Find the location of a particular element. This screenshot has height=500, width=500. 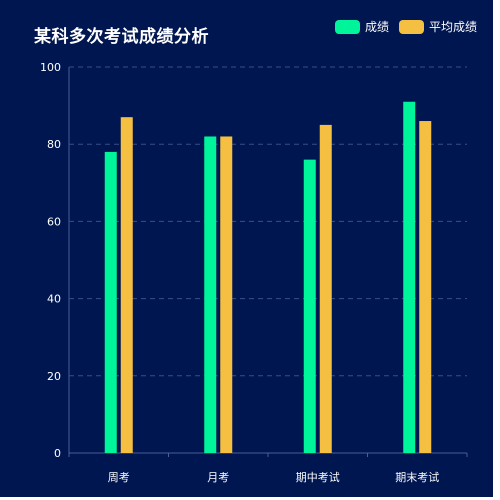

x-tick-label: 期末考试 is located at coordinates (417, 477).